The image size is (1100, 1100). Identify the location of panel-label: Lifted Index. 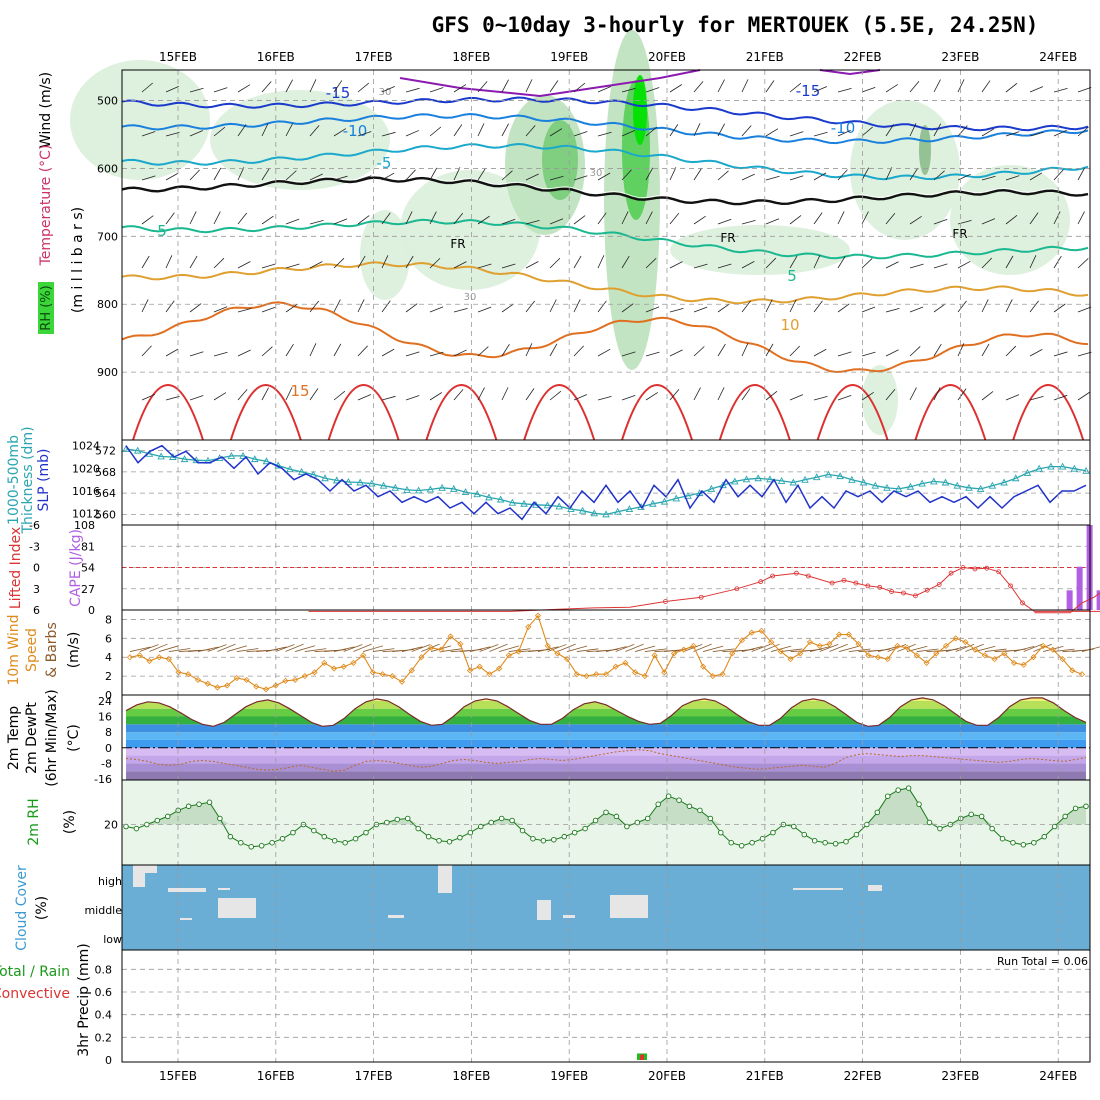
(16, 568).